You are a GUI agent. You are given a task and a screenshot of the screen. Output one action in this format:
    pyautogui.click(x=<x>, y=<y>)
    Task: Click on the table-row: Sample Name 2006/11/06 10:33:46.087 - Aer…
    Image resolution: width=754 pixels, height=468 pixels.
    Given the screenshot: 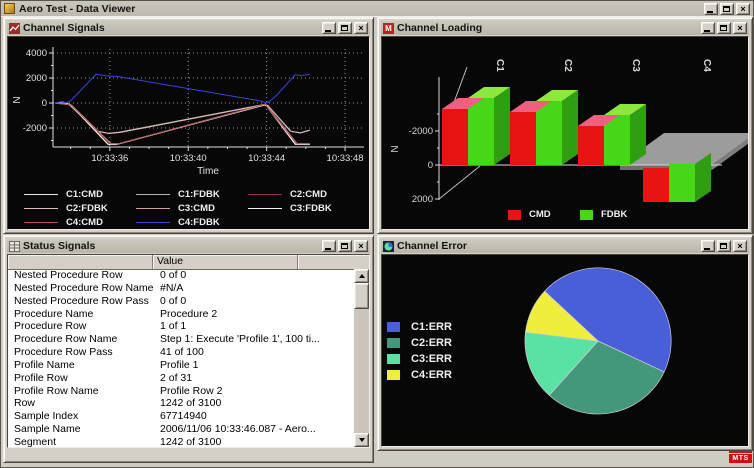 What is the action you would take?
    pyautogui.click(x=181, y=429)
    